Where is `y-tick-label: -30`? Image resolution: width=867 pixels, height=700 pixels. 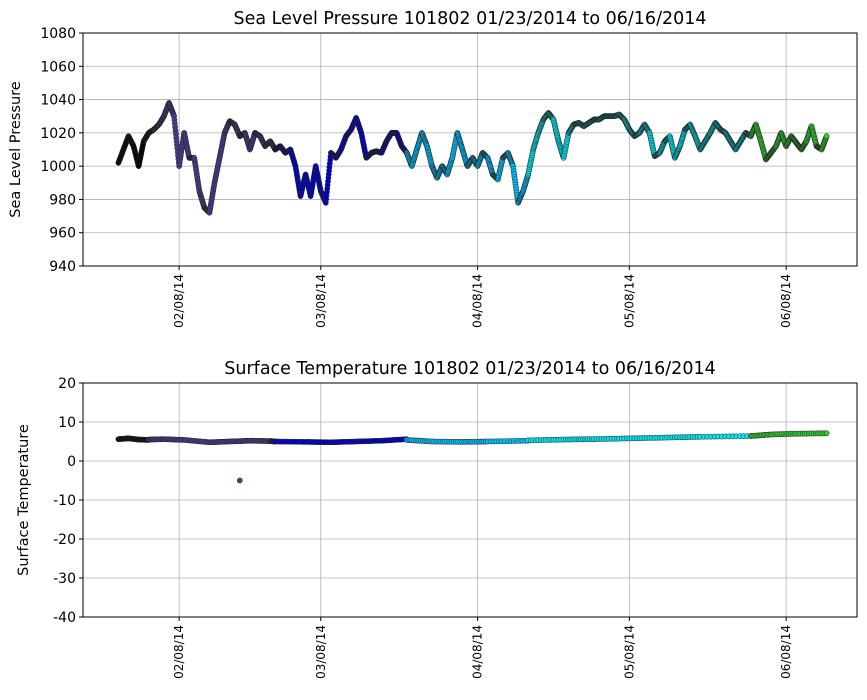
y-tick-label: -30 is located at coordinates (64, 579).